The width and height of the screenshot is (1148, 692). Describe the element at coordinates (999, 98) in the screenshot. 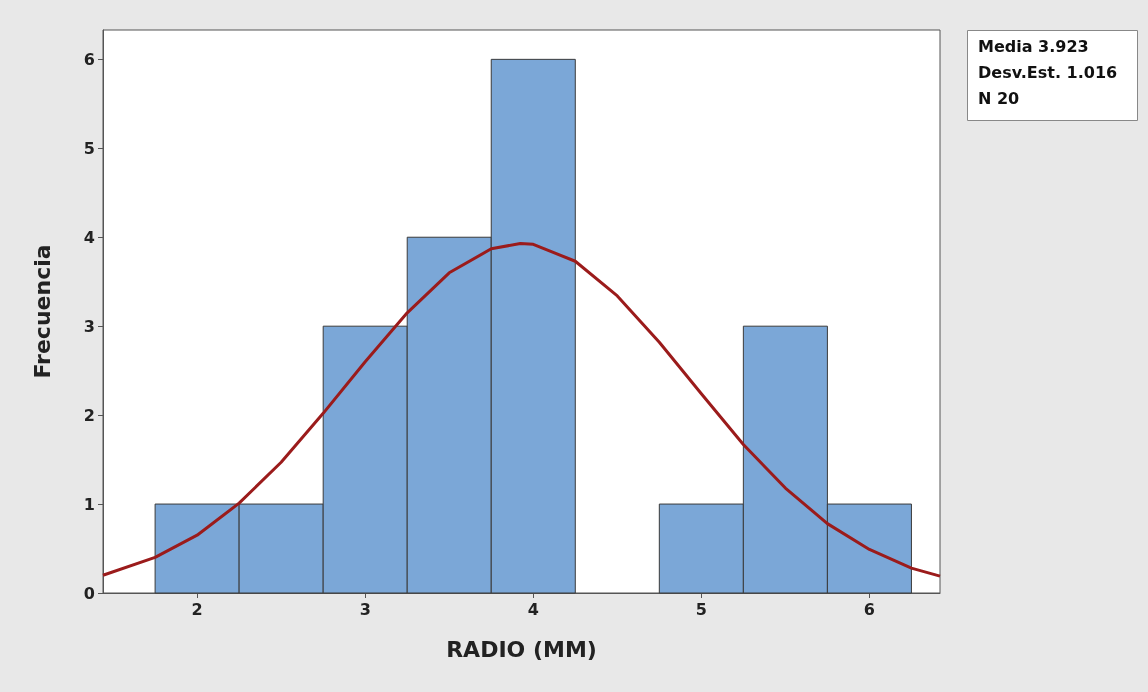

I see `text: N 20` at that location.